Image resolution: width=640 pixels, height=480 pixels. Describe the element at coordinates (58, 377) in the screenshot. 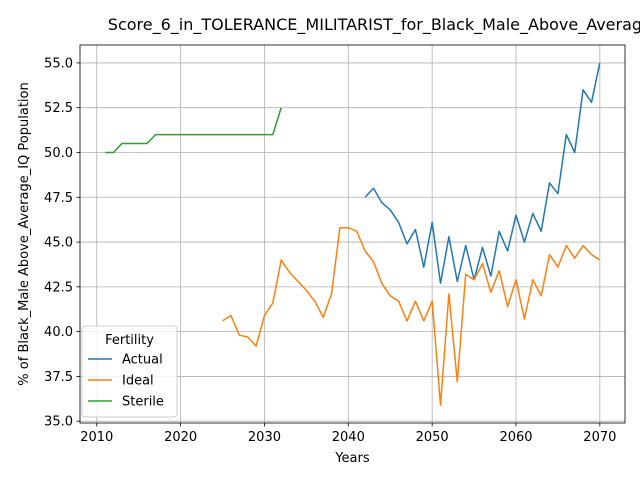

I see `y-tick-label: 37.5` at that location.